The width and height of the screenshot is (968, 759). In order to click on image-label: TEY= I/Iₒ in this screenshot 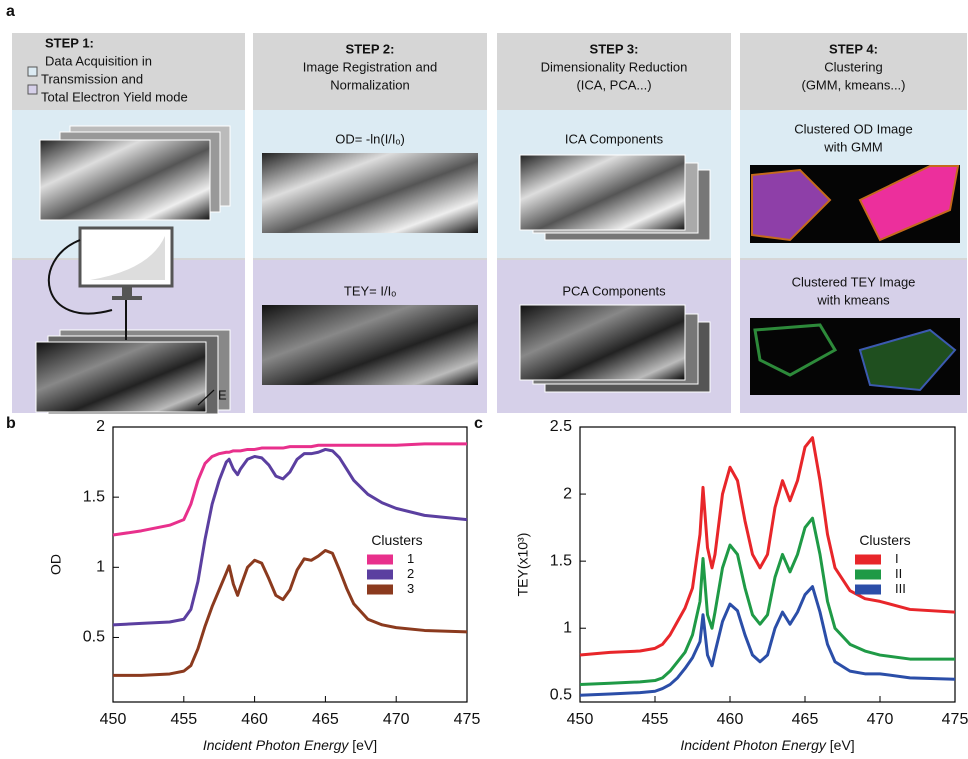, I will do `click(370, 290)`.